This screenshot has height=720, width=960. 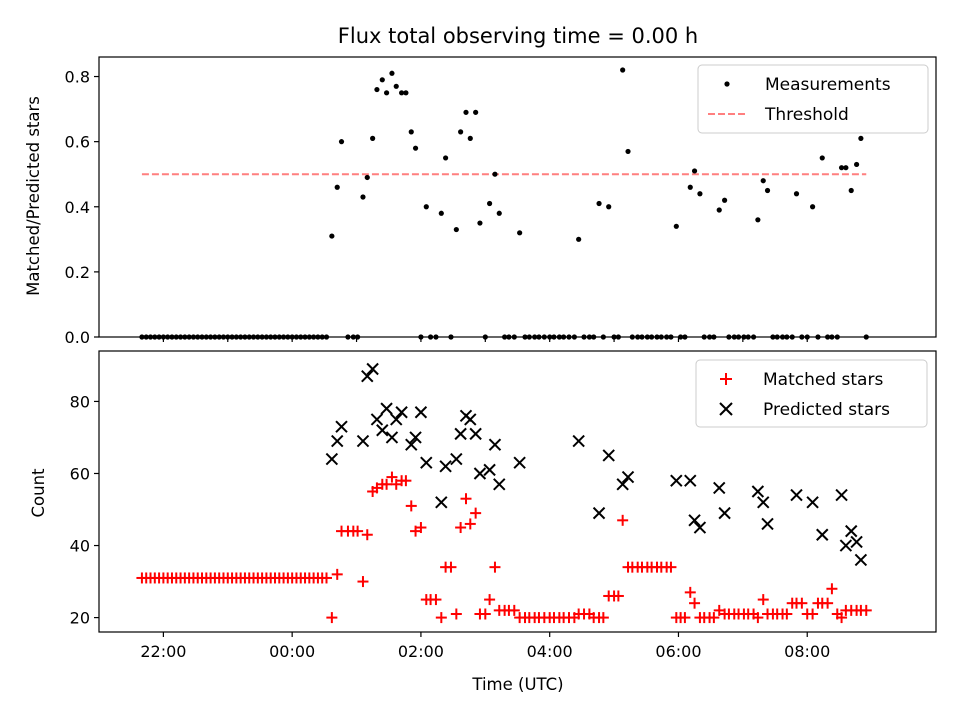 What do you see at coordinates (80, 473) in the screenshot?
I see `count-y-tick-label: 60` at bounding box center [80, 473].